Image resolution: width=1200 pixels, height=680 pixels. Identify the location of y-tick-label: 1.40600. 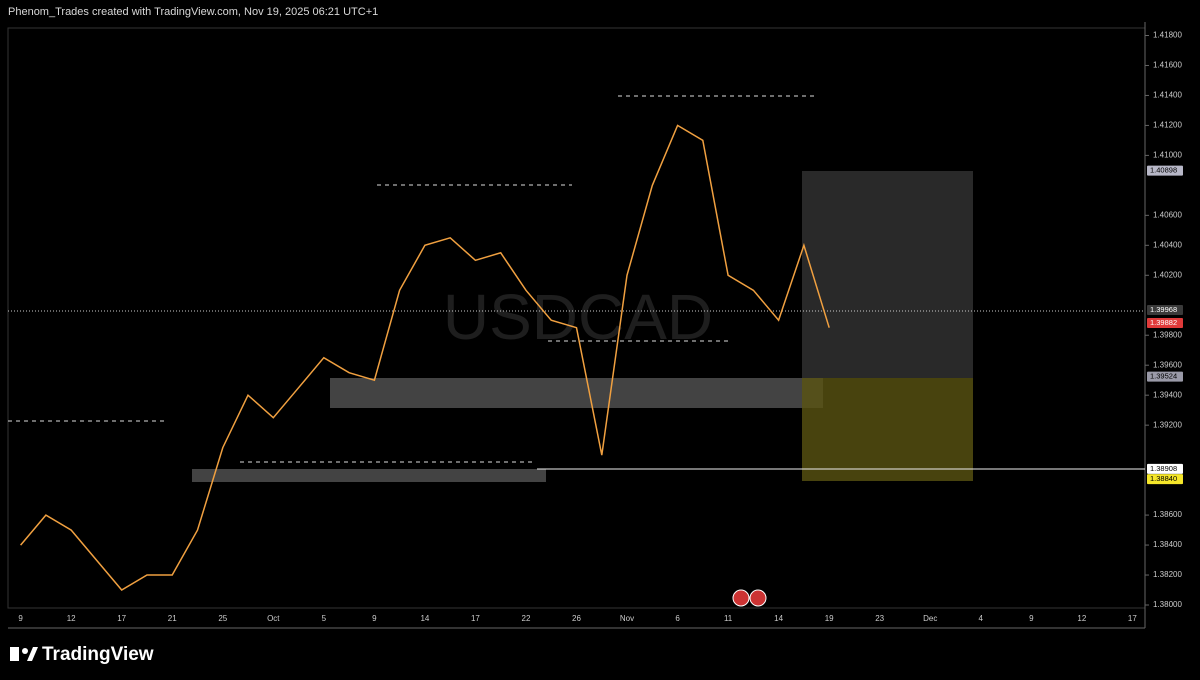
(1167, 214).